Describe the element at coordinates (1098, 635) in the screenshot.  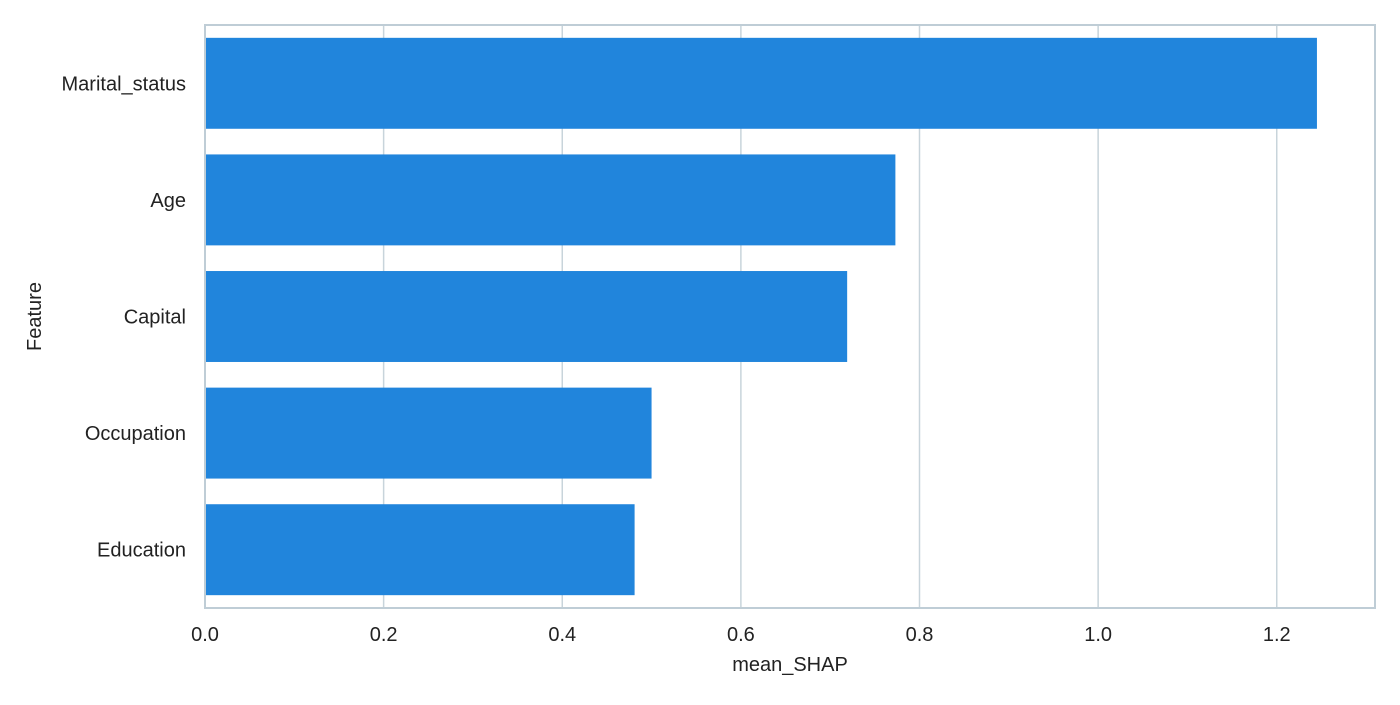
I see `x-tick-label: 1.0` at that location.